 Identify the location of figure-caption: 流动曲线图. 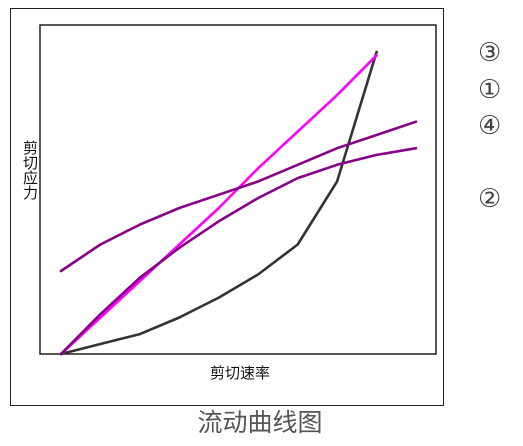
(260, 422).